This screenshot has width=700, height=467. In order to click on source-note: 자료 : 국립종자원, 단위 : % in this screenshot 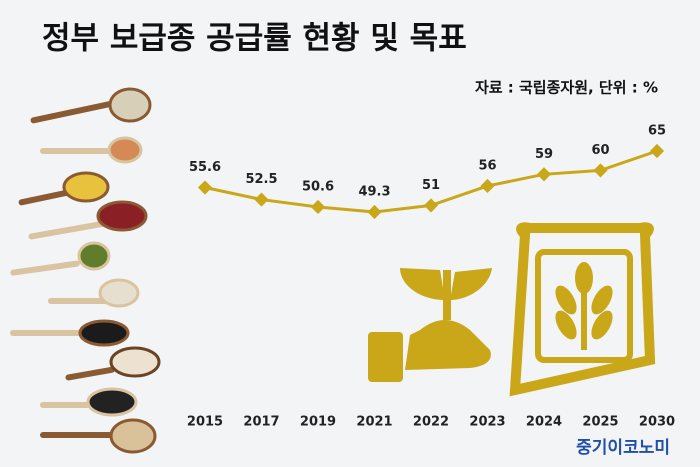, I will do `click(566, 88)`.